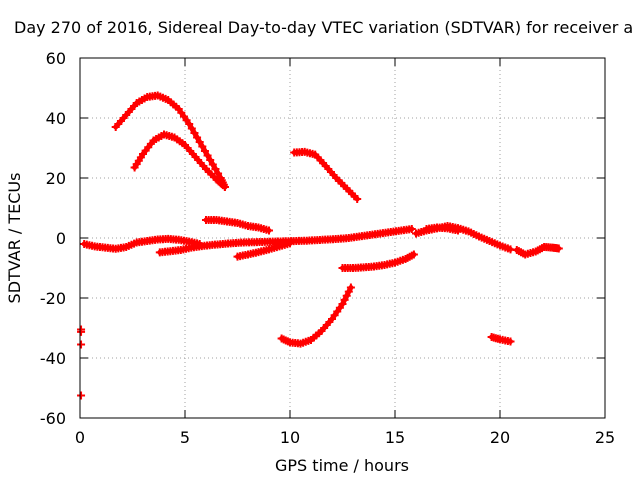  I want to click on x-tick-label: 15, so click(395, 437).